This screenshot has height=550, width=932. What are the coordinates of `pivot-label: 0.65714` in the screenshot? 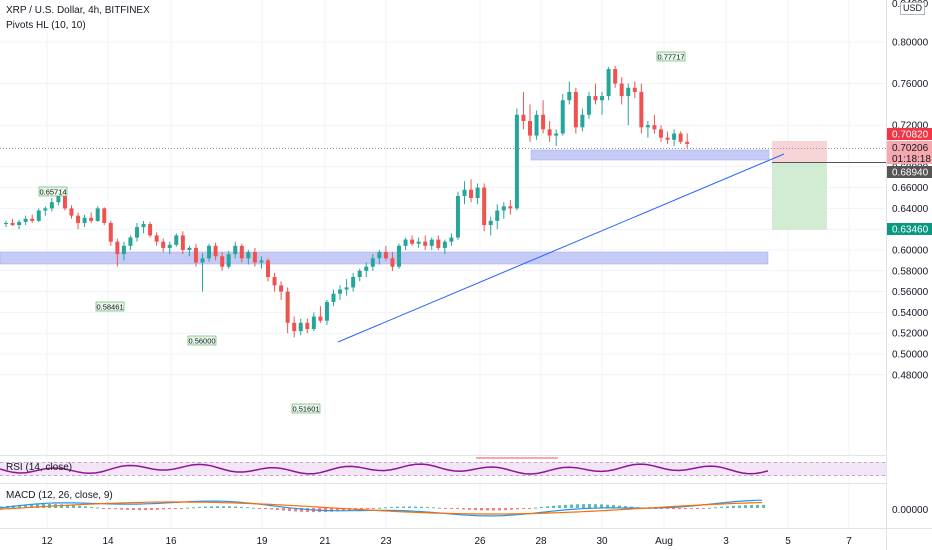 It's located at (53, 191).